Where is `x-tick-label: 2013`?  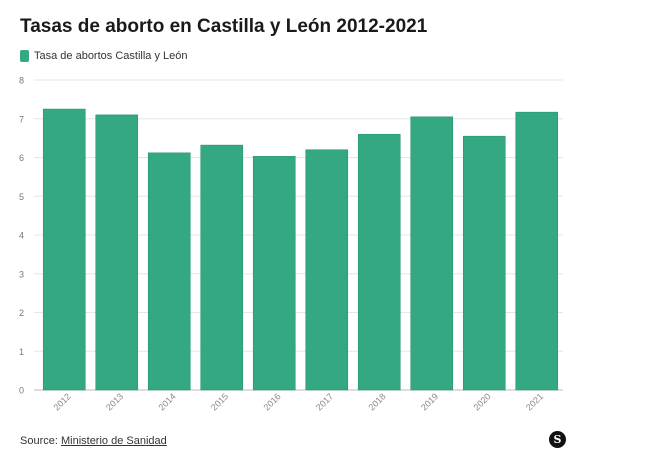
x-tick-label: 2013 is located at coordinates (114, 401).